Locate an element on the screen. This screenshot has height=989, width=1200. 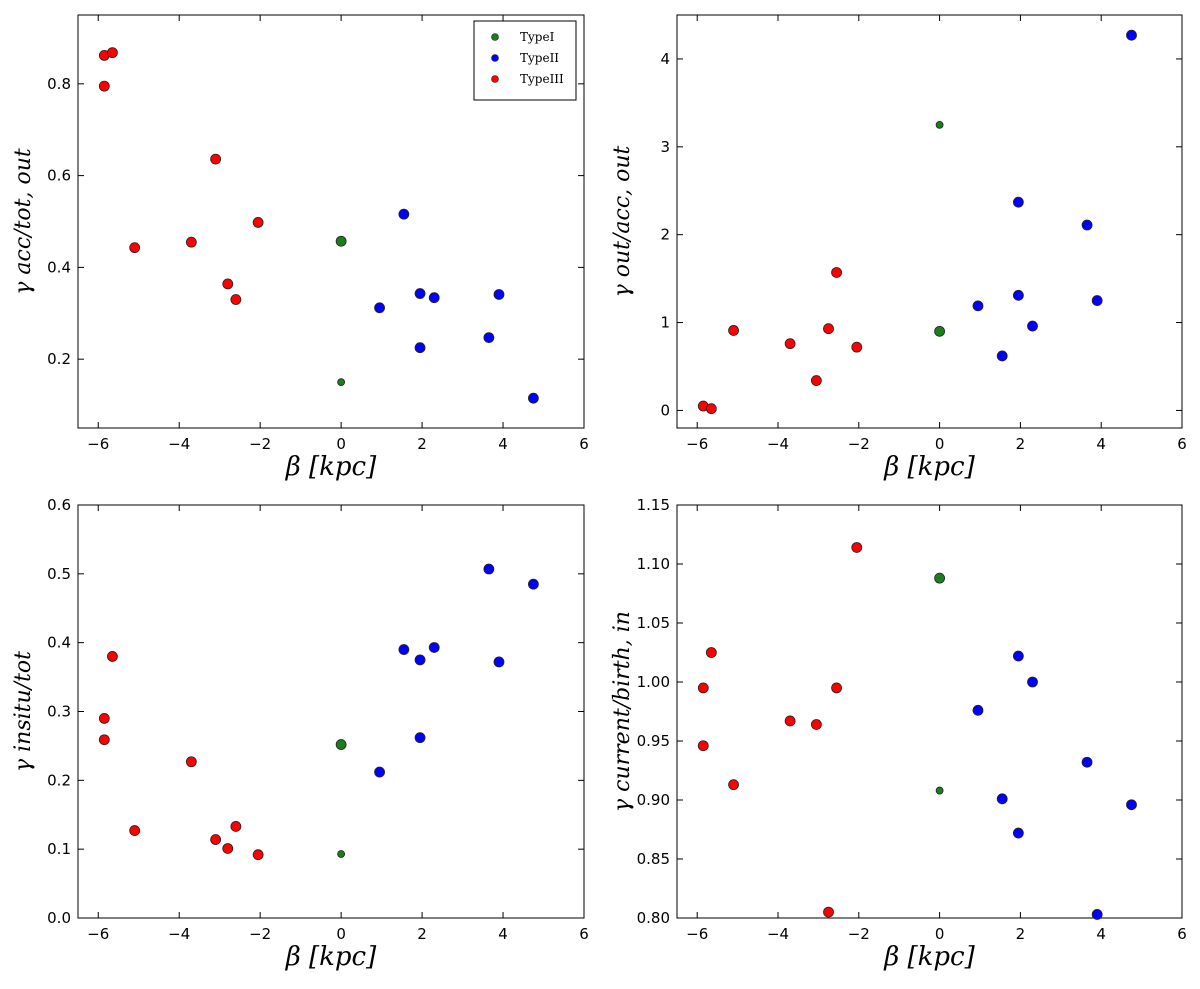
y-axis-label: γ acc/tot, out is located at coordinates (23, 221).